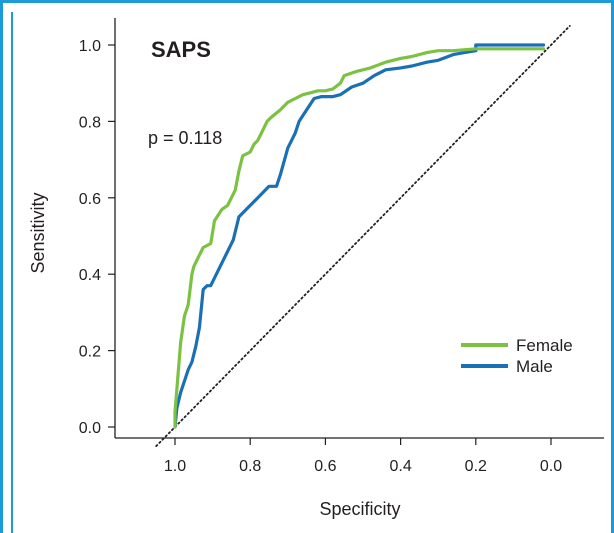 The height and width of the screenshot is (533, 614). What do you see at coordinates (90, 352) in the screenshot?
I see `y-tick-label: 0.2` at bounding box center [90, 352].